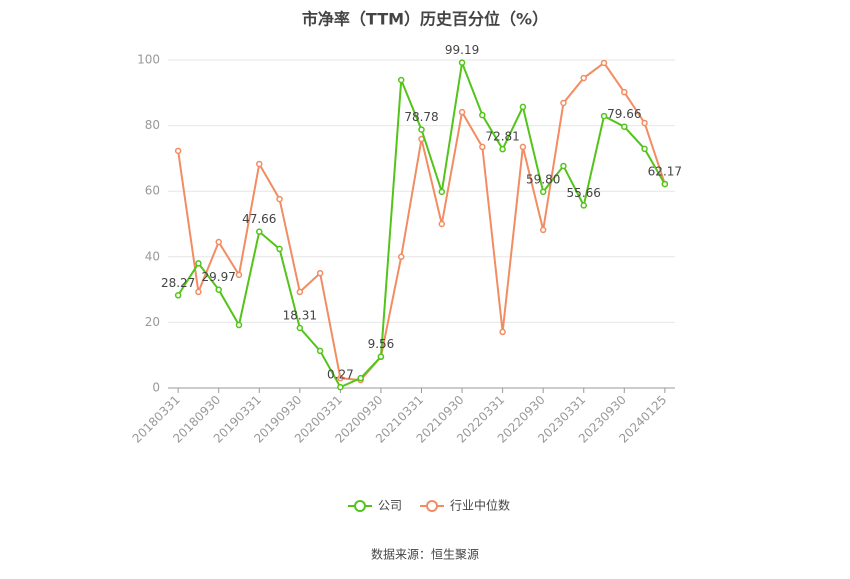 The width and height of the screenshot is (850, 579). I want to click on source: 数据来源：恒生聚源, so click(425, 554).